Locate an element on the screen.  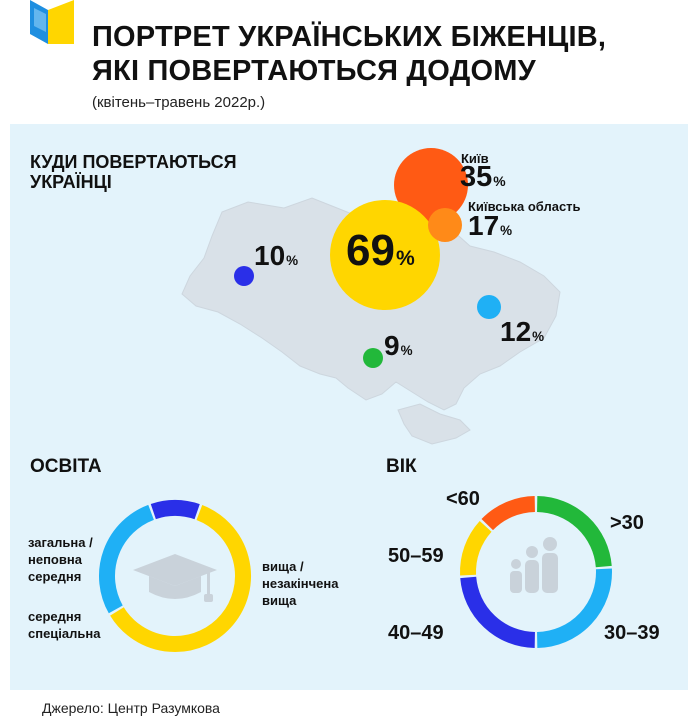
education-label-special-line-1: середня is located at coordinates (55, 616).